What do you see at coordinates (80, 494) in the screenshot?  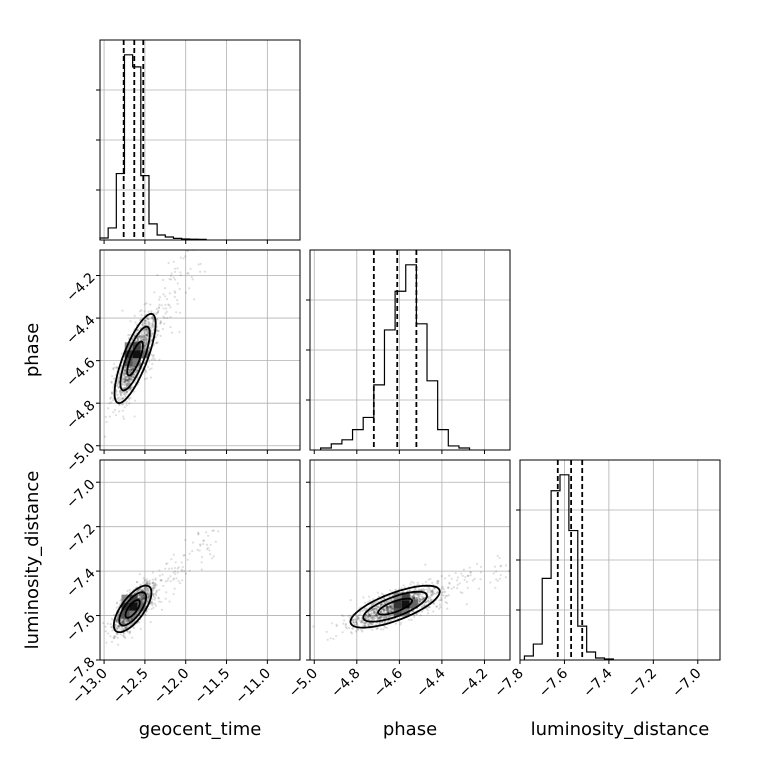 I see `tick-label-y: −7.0` at bounding box center [80, 494].